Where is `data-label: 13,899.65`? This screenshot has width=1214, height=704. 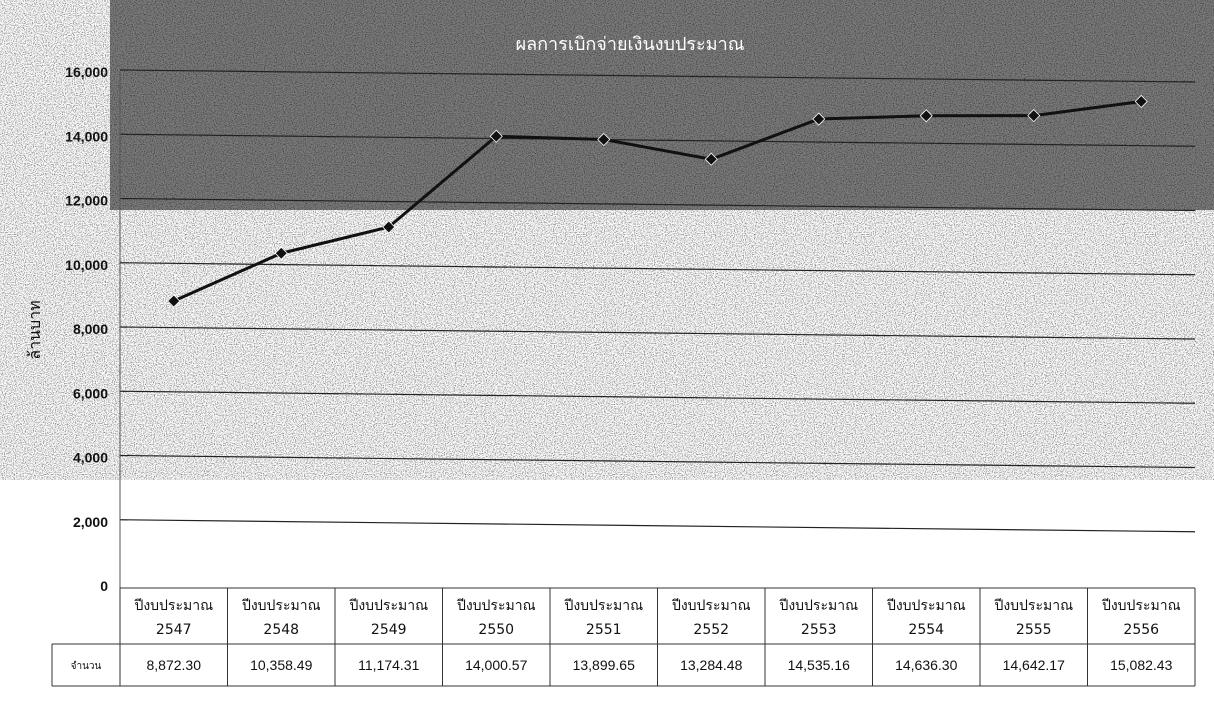
data-label: 13,899.65 is located at coordinates (604, 665).